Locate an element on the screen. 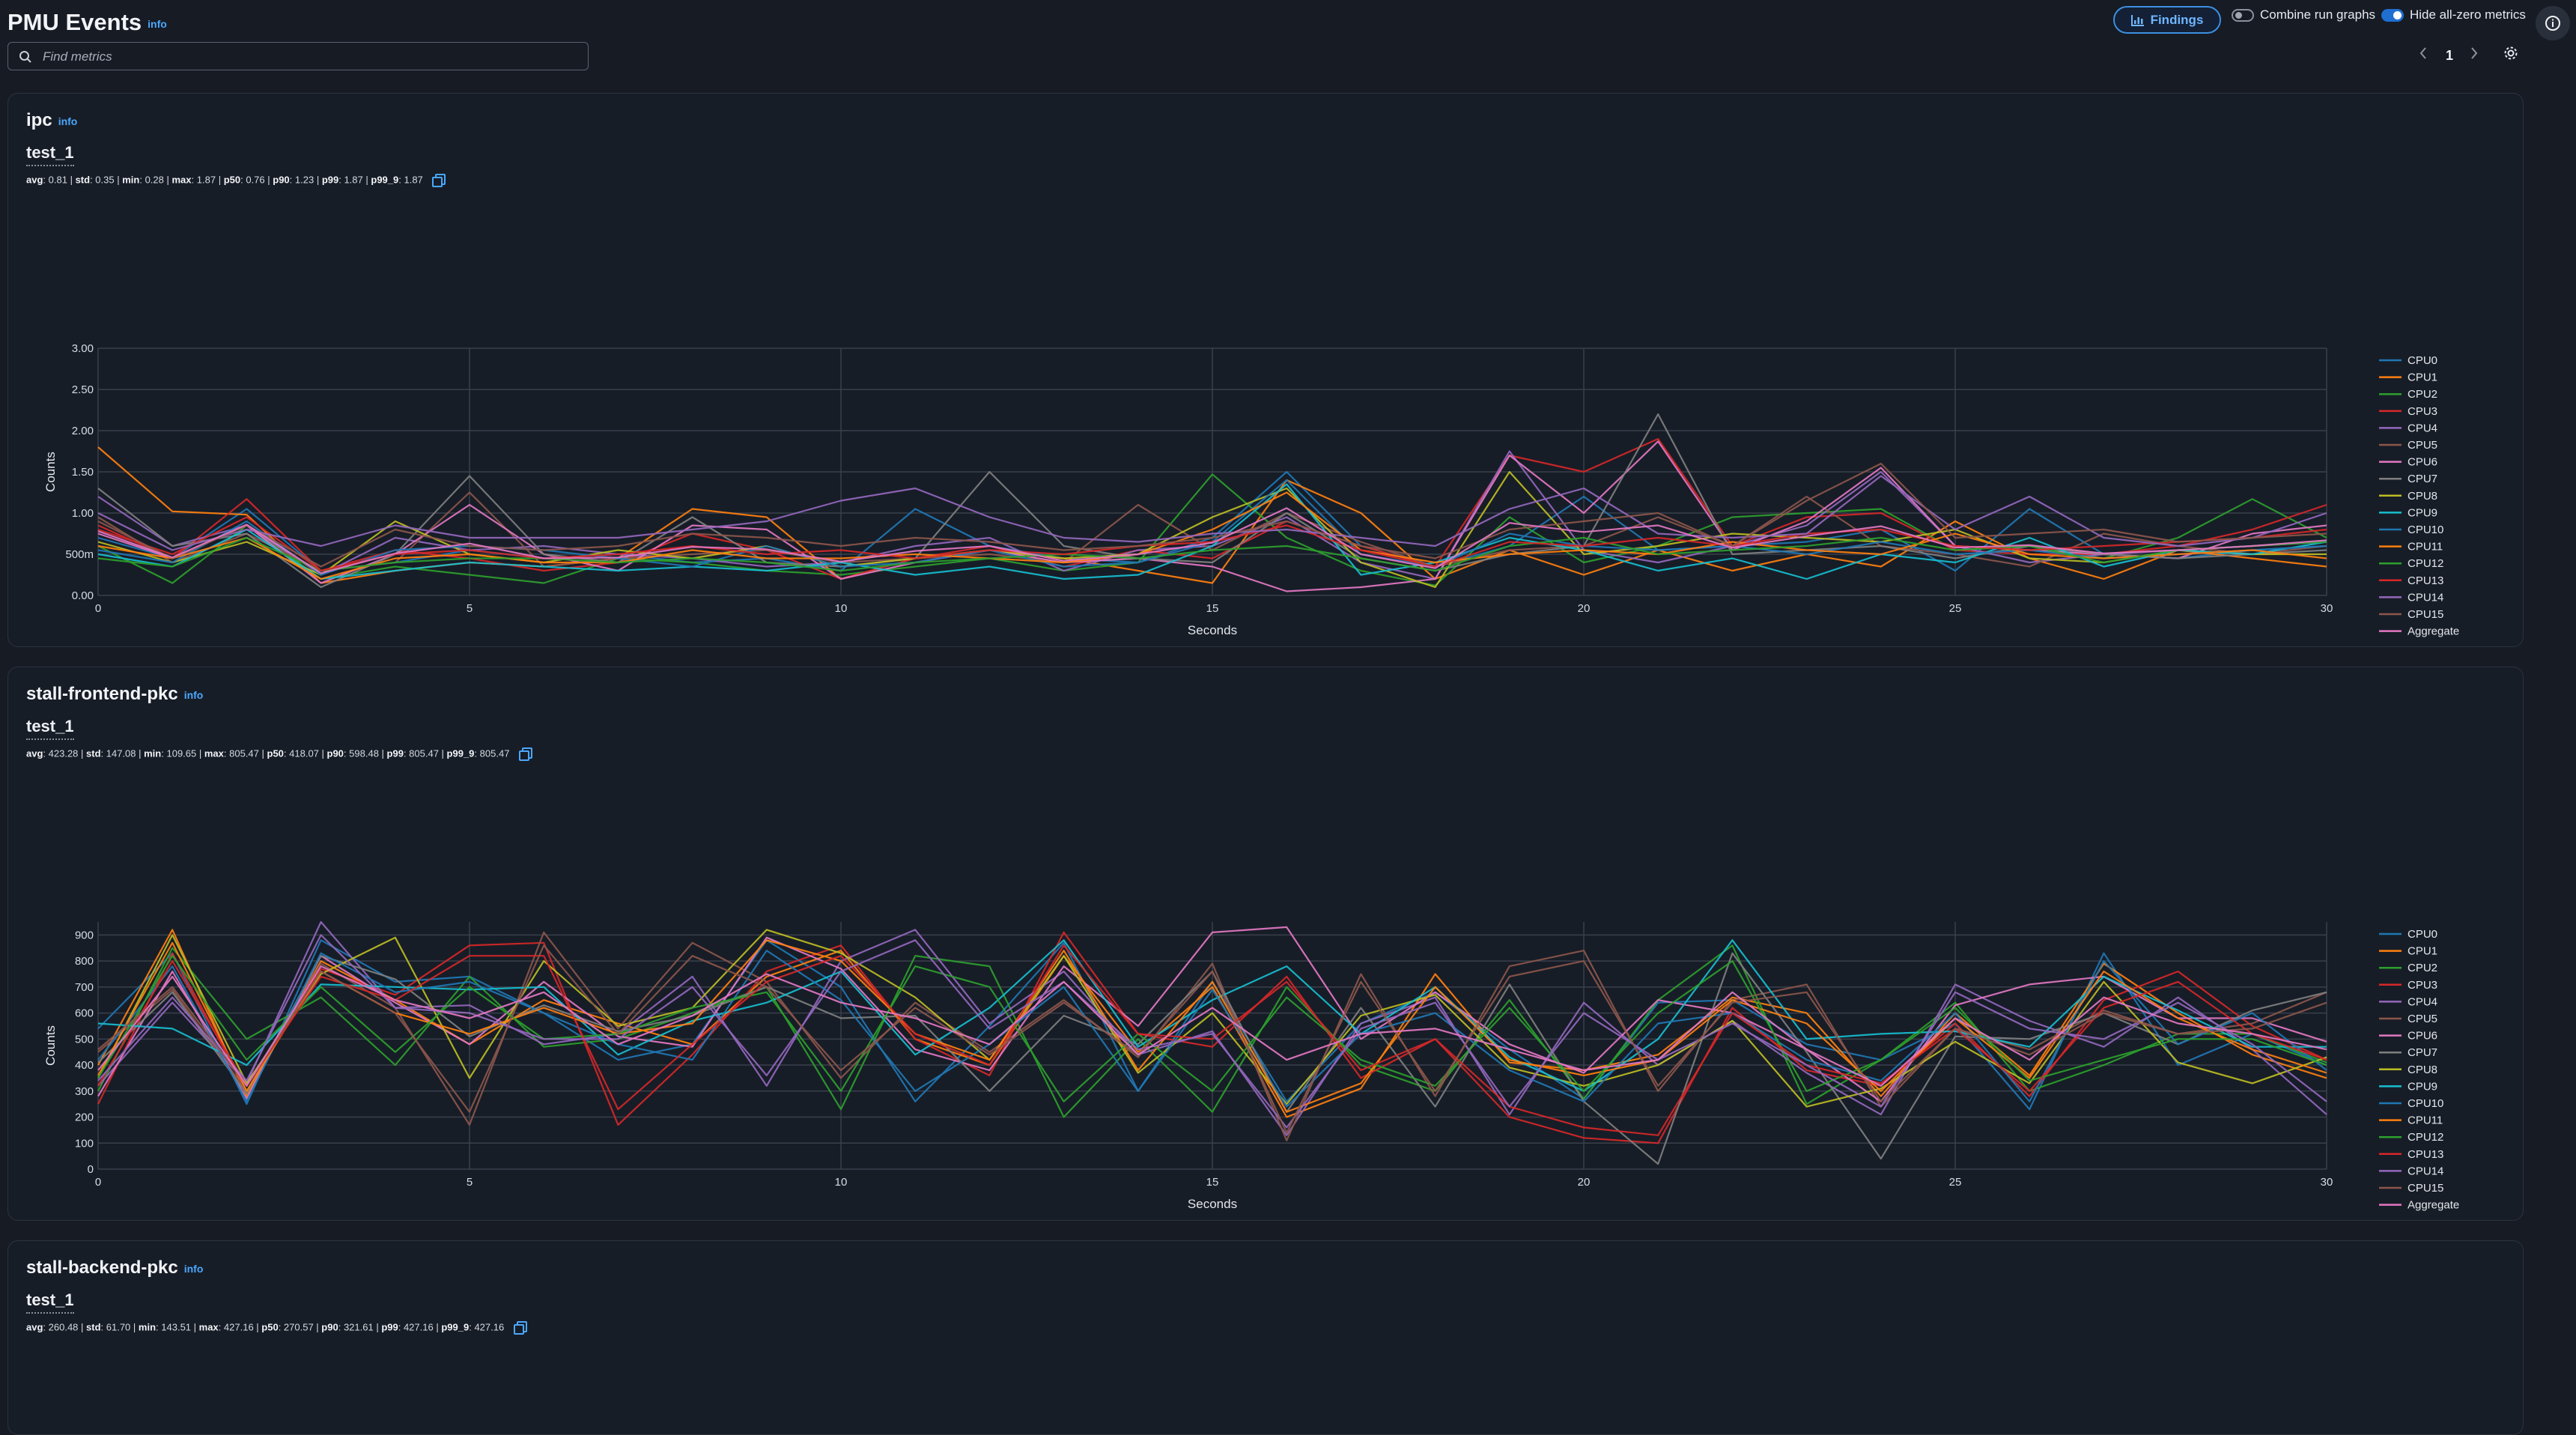  x-tick-label: 30 is located at coordinates (2327, 609).